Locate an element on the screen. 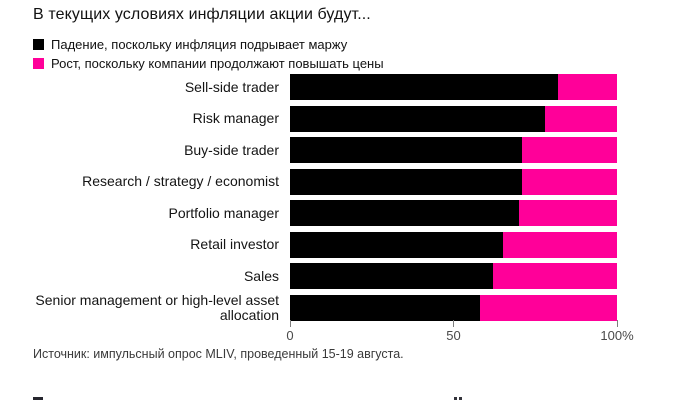  bar-row: Sales is located at coordinates (308, 276).